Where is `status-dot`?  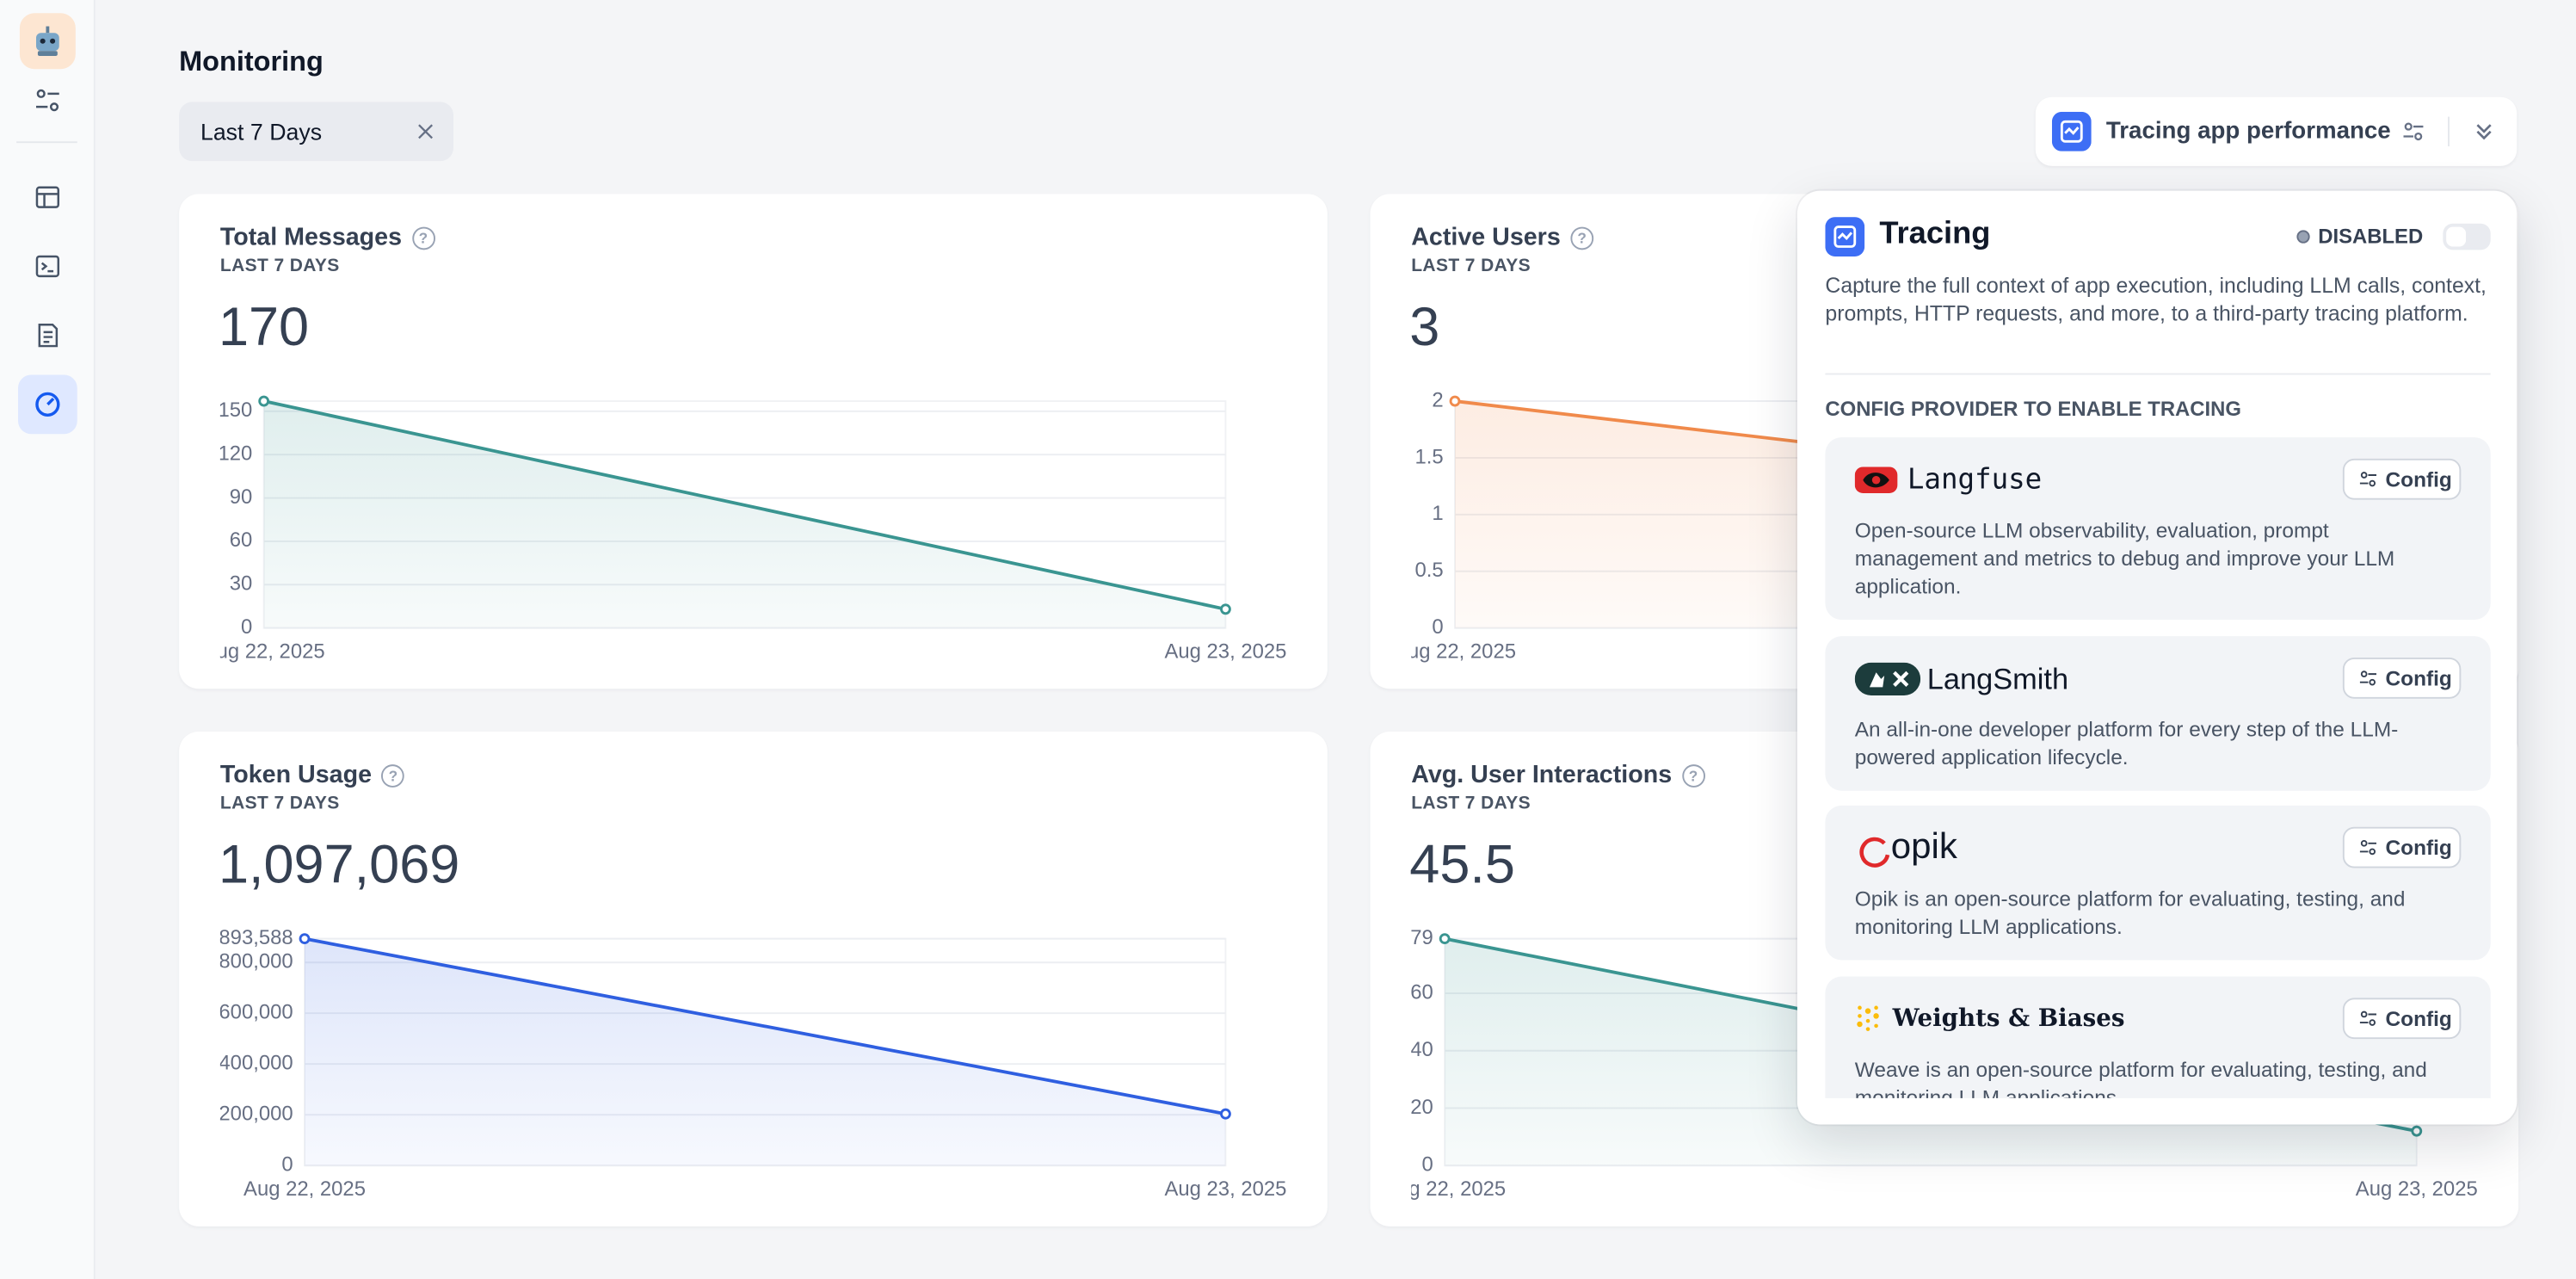 status-dot is located at coordinates (2303, 237).